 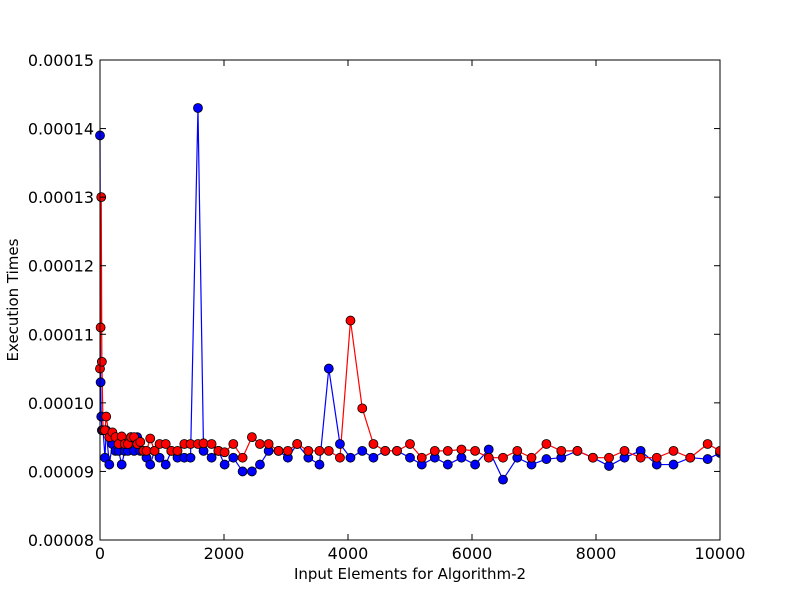 I want to click on y-tick-label: 0.00012, so click(x=61, y=266).